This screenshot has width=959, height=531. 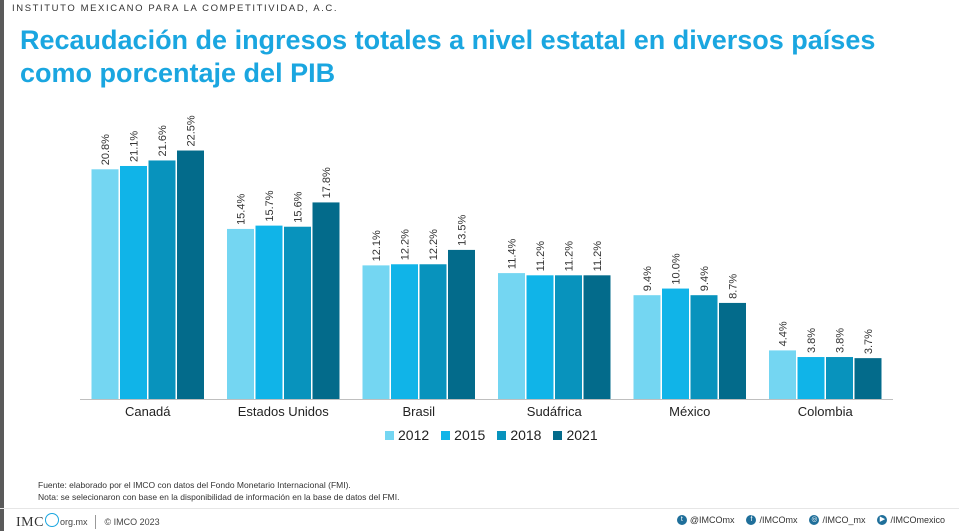 I want to click on legend-item-2021: 2021, so click(x=575, y=435).